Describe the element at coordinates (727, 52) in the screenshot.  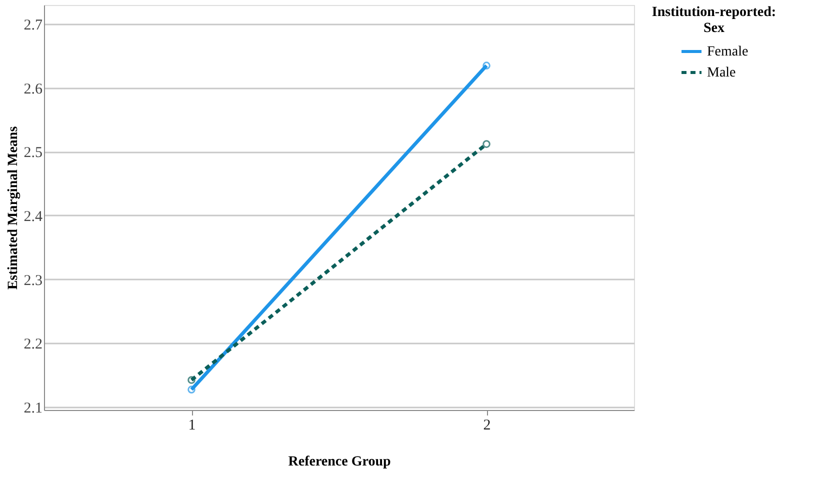
I see `legend-label: Female` at that location.